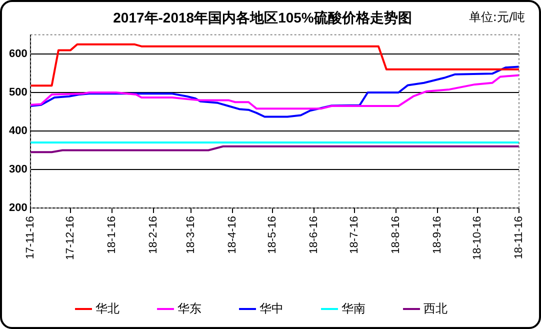  I want to click on x-tick-label: 18-6-16, so click(314, 235).